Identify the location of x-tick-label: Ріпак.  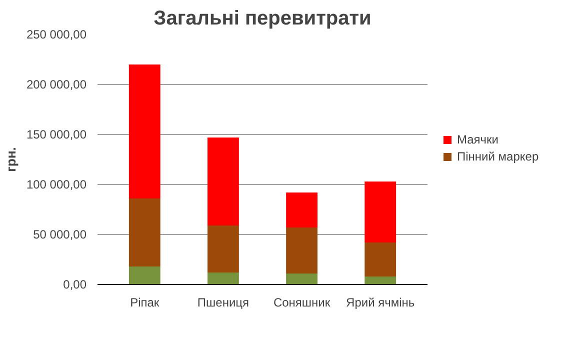
(145, 303).